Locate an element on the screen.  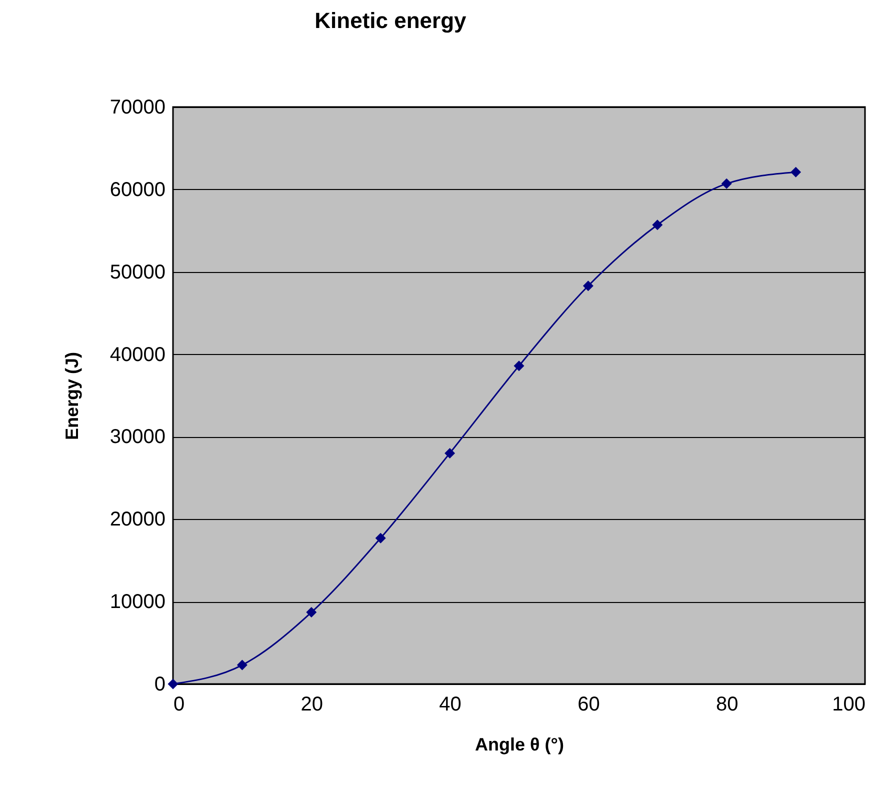
x-tick-label: 40 is located at coordinates (450, 705).